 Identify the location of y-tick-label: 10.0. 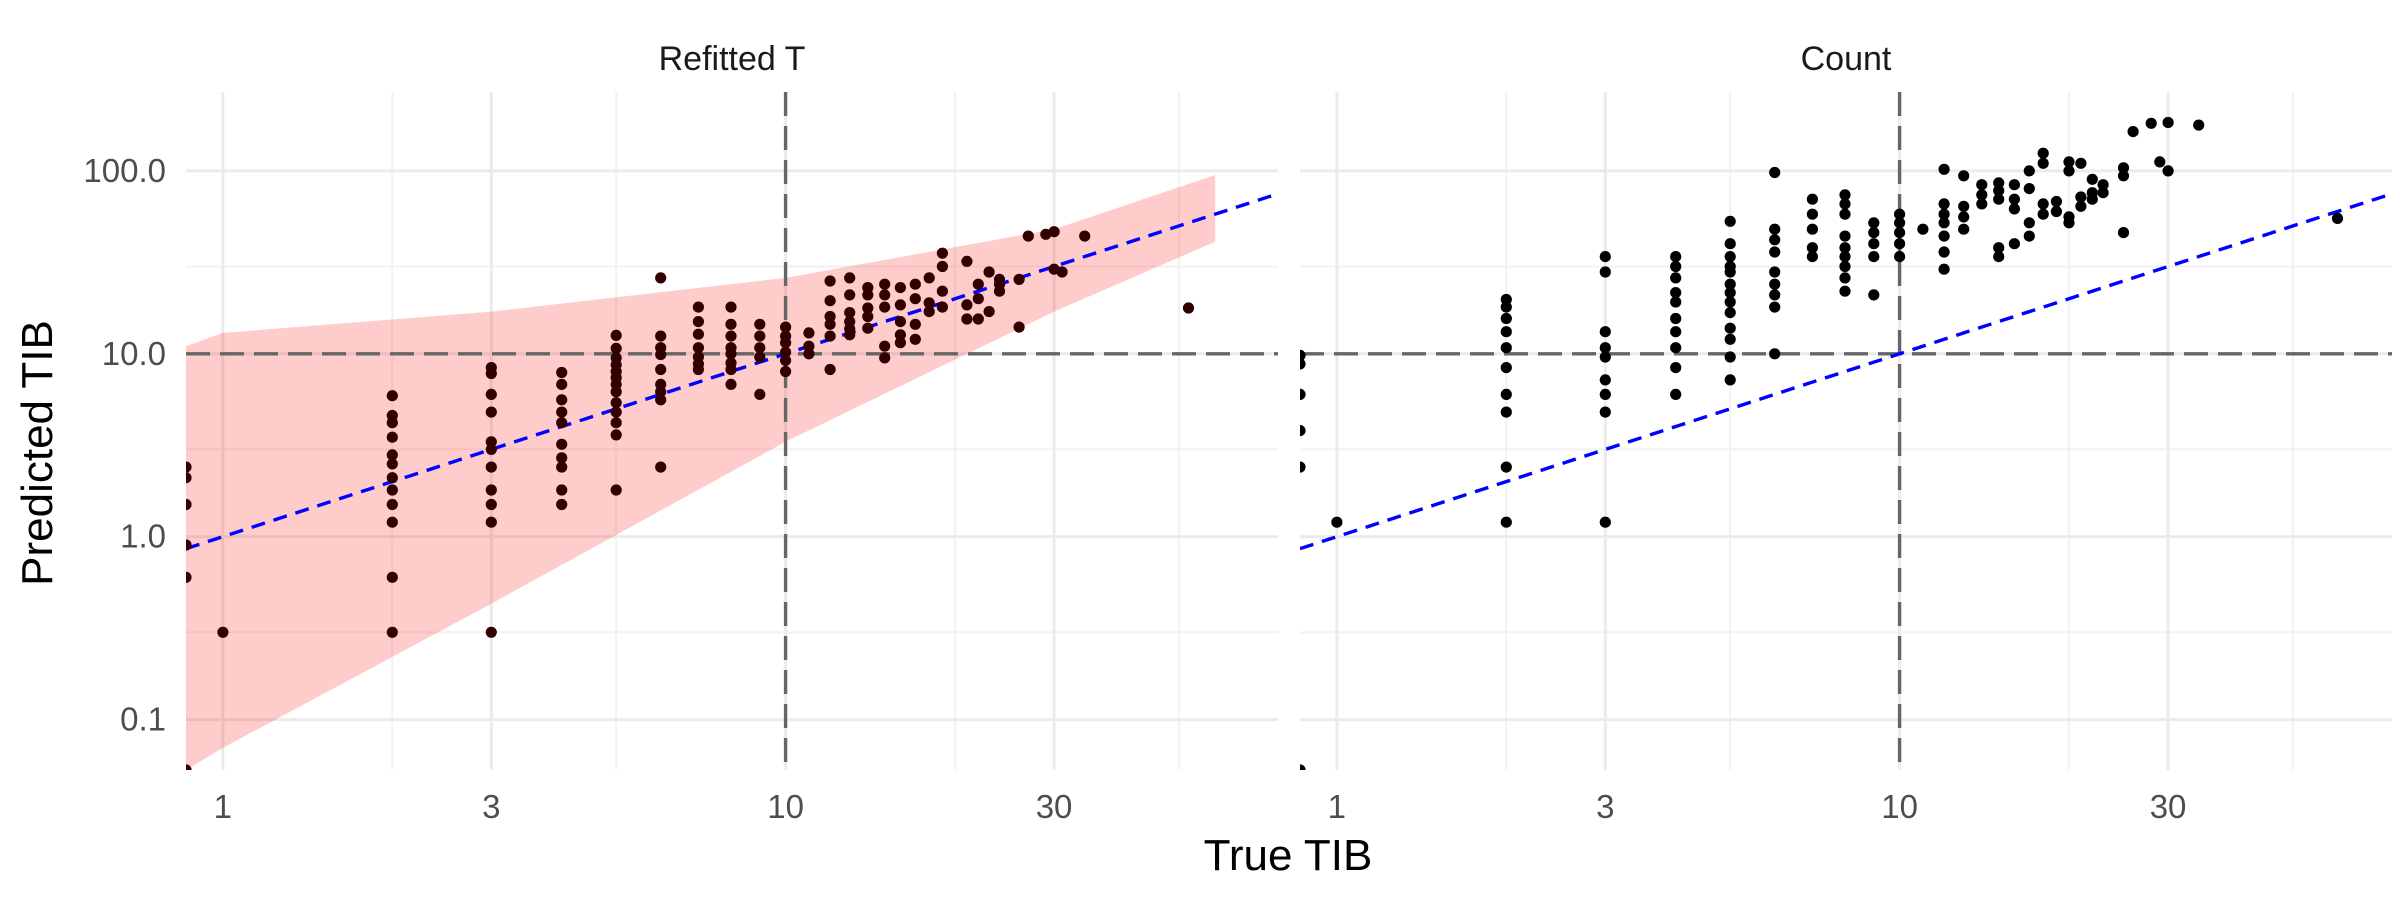
(134, 353).